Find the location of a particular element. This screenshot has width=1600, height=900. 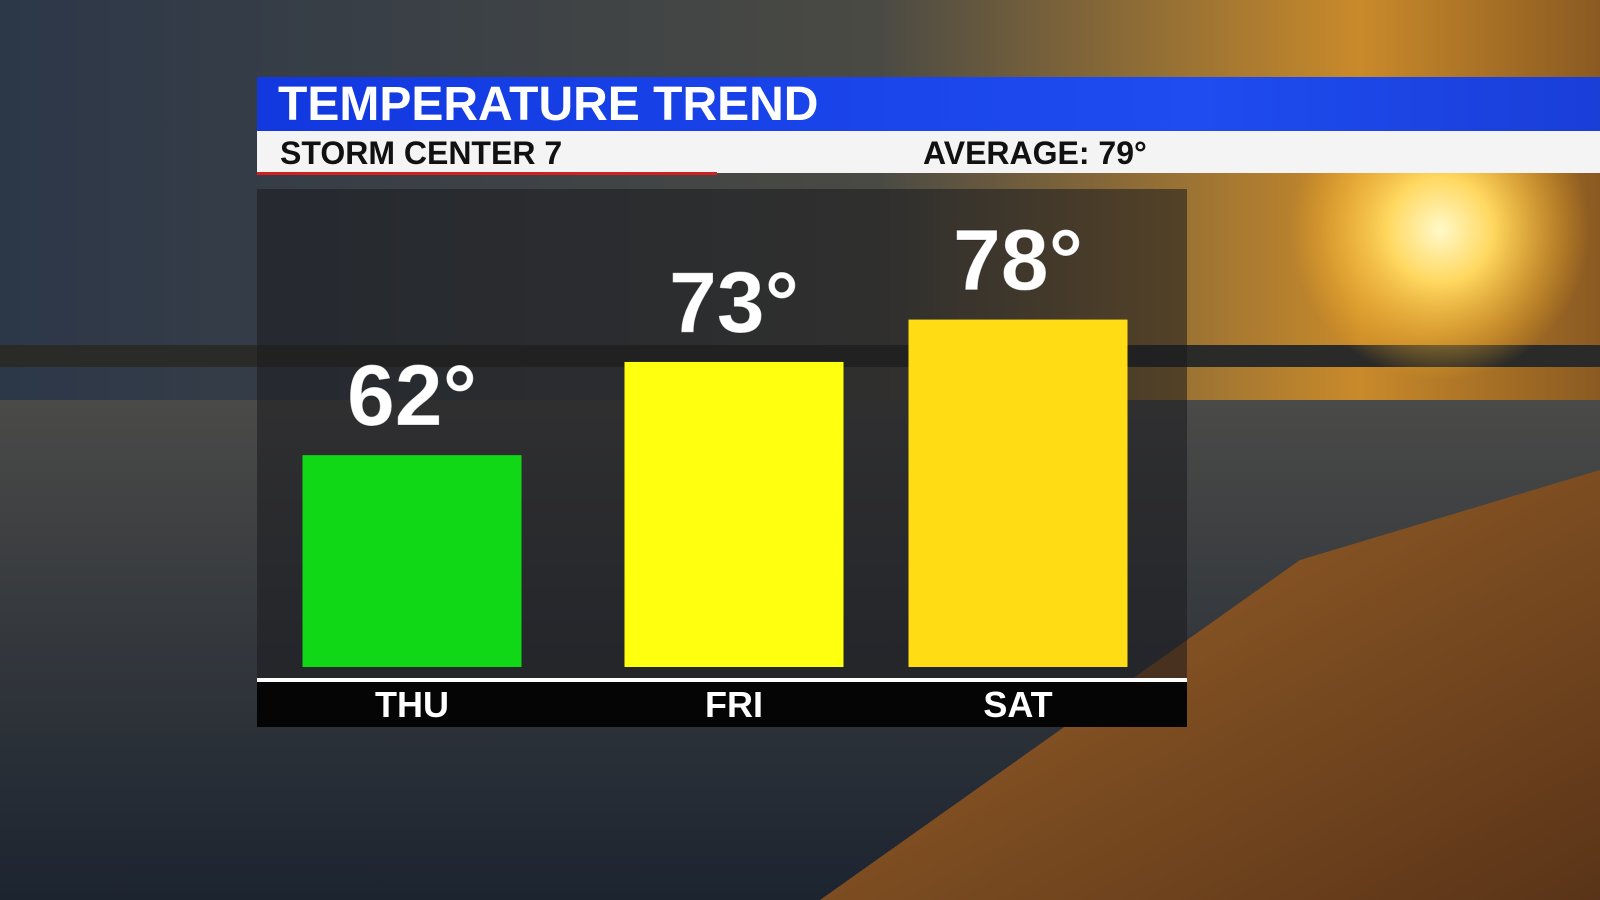

value-label: 62° is located at coordinates (412, 396).